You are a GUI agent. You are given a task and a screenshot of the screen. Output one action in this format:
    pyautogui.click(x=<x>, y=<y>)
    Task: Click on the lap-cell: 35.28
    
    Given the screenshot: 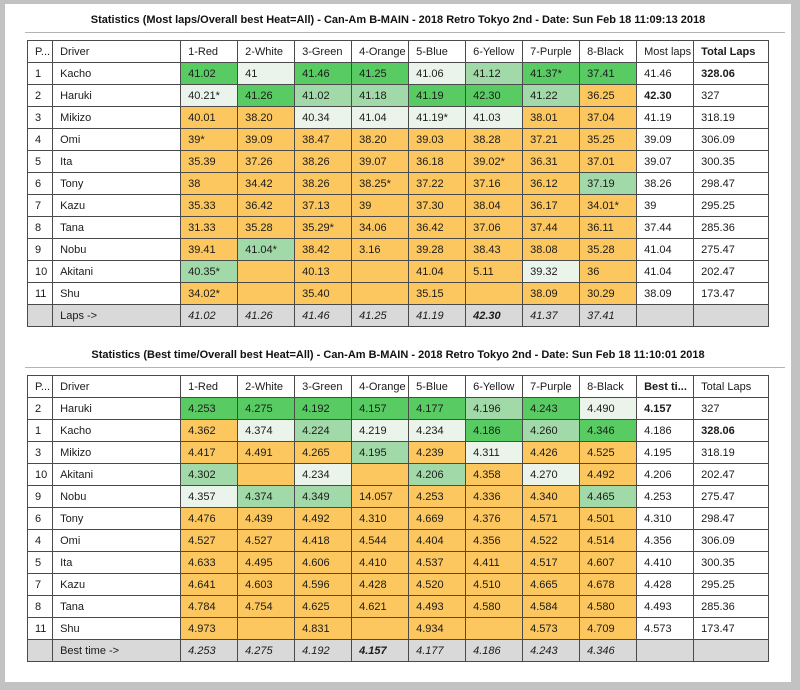 What is the action you would take?
    pyautogui.click(x=608, y=249)
    